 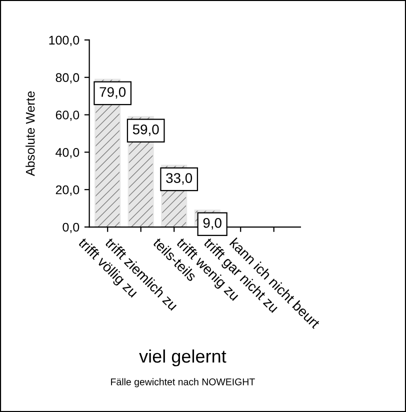 What do you see at coordinates (30, 133) in the screenshot?
I see `y-axis-title: Absolute Werte` at bounding box center [30, 133].